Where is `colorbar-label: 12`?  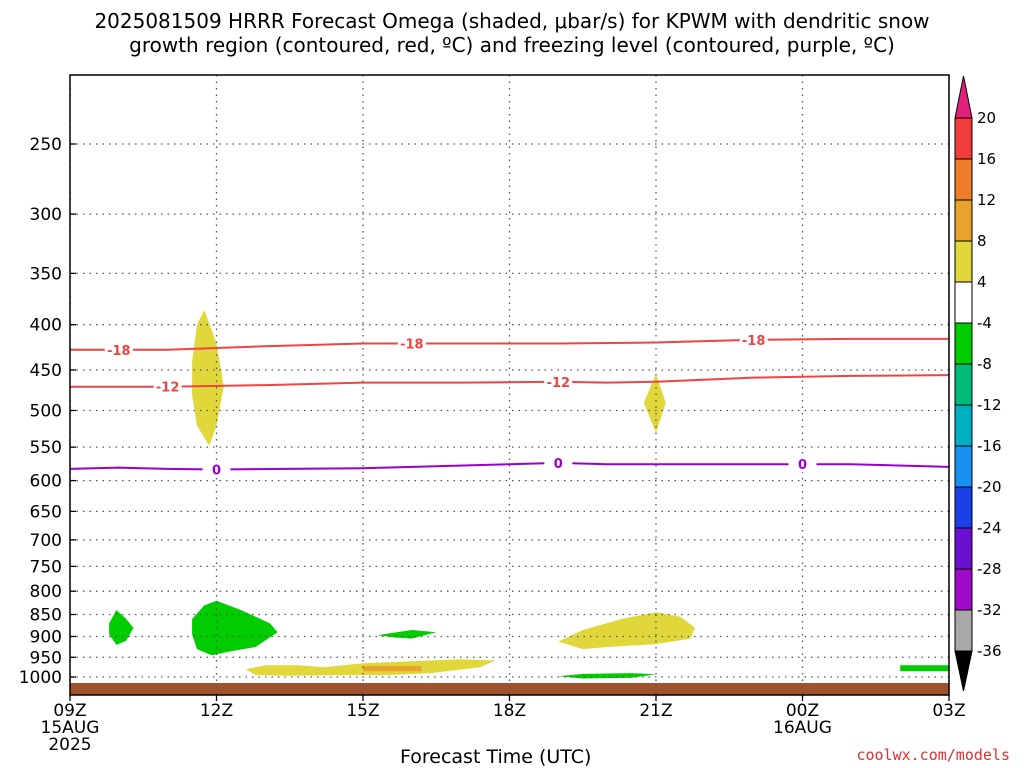 colorbar-label: 12 is located at coordinates (986, 200).